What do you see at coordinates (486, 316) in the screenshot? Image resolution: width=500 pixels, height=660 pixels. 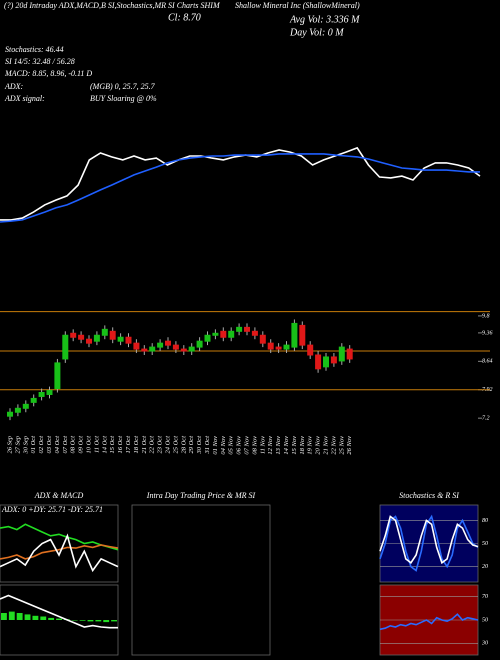 I see `y-tick-label: 9.8` at bounding box center [486, 316].